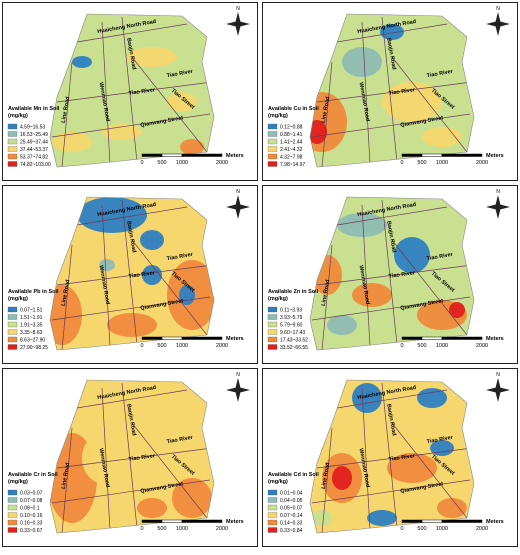  What do you see at coordinates (35, 165) in the screenshot?
I see `legend-label: 74.82~103.00` at bounding box center [35, 165].